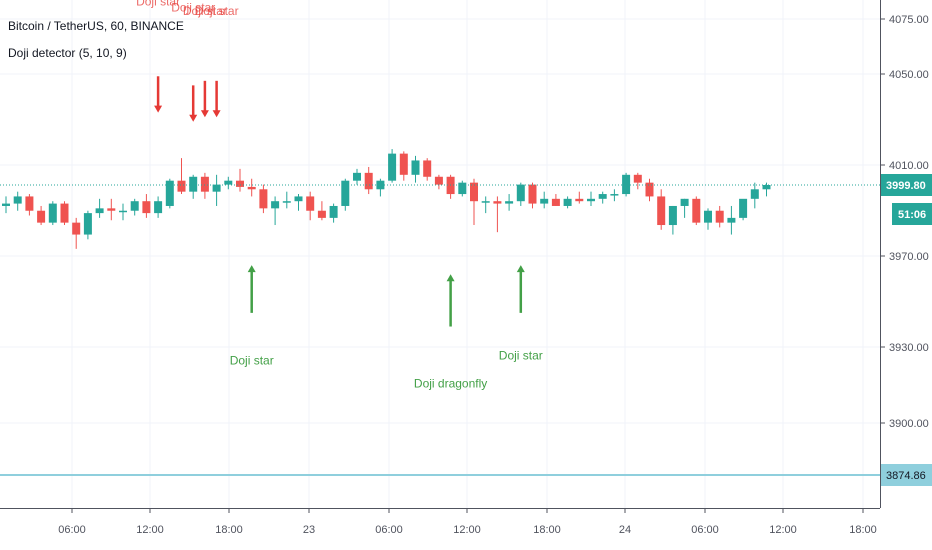 This screenshot has height=550, width=932. I want to click on price-axis-label: 3970.00, so click(909, 257).